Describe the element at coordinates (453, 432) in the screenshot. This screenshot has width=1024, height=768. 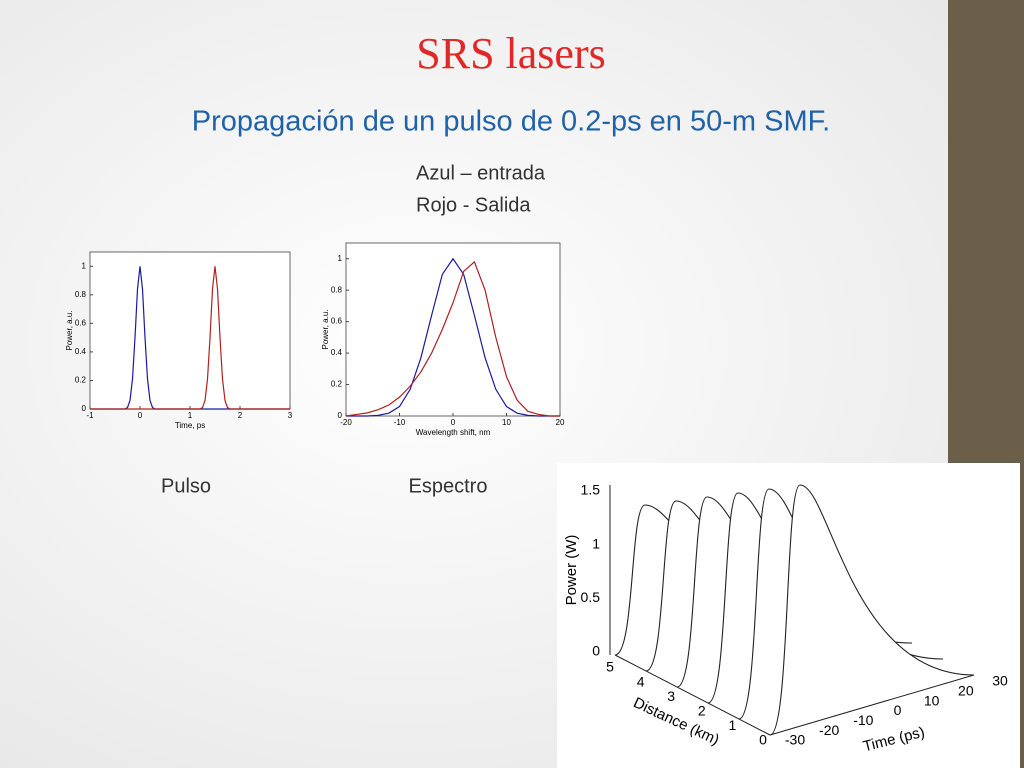
I see `x-axis-label: Wavelength shift, nm` at that location.